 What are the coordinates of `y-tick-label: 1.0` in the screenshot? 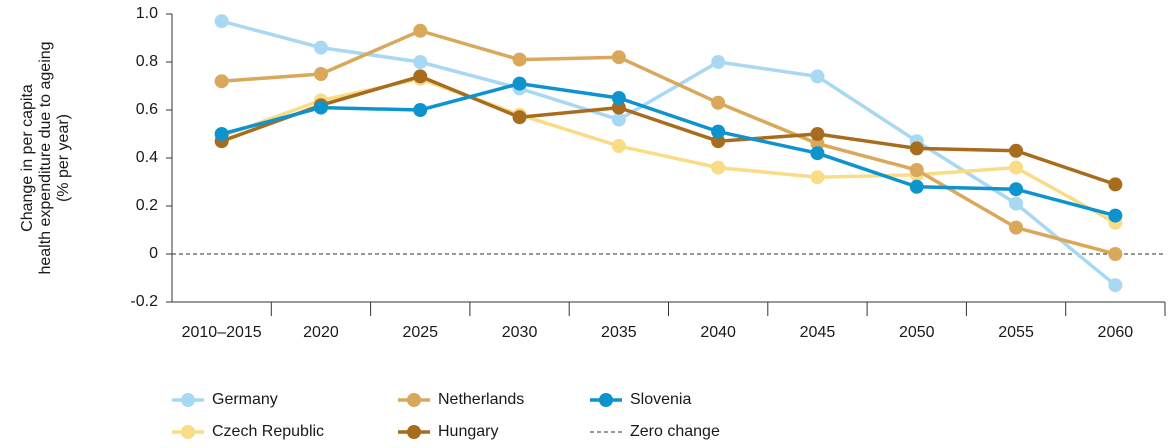 It's located at (147, 13).